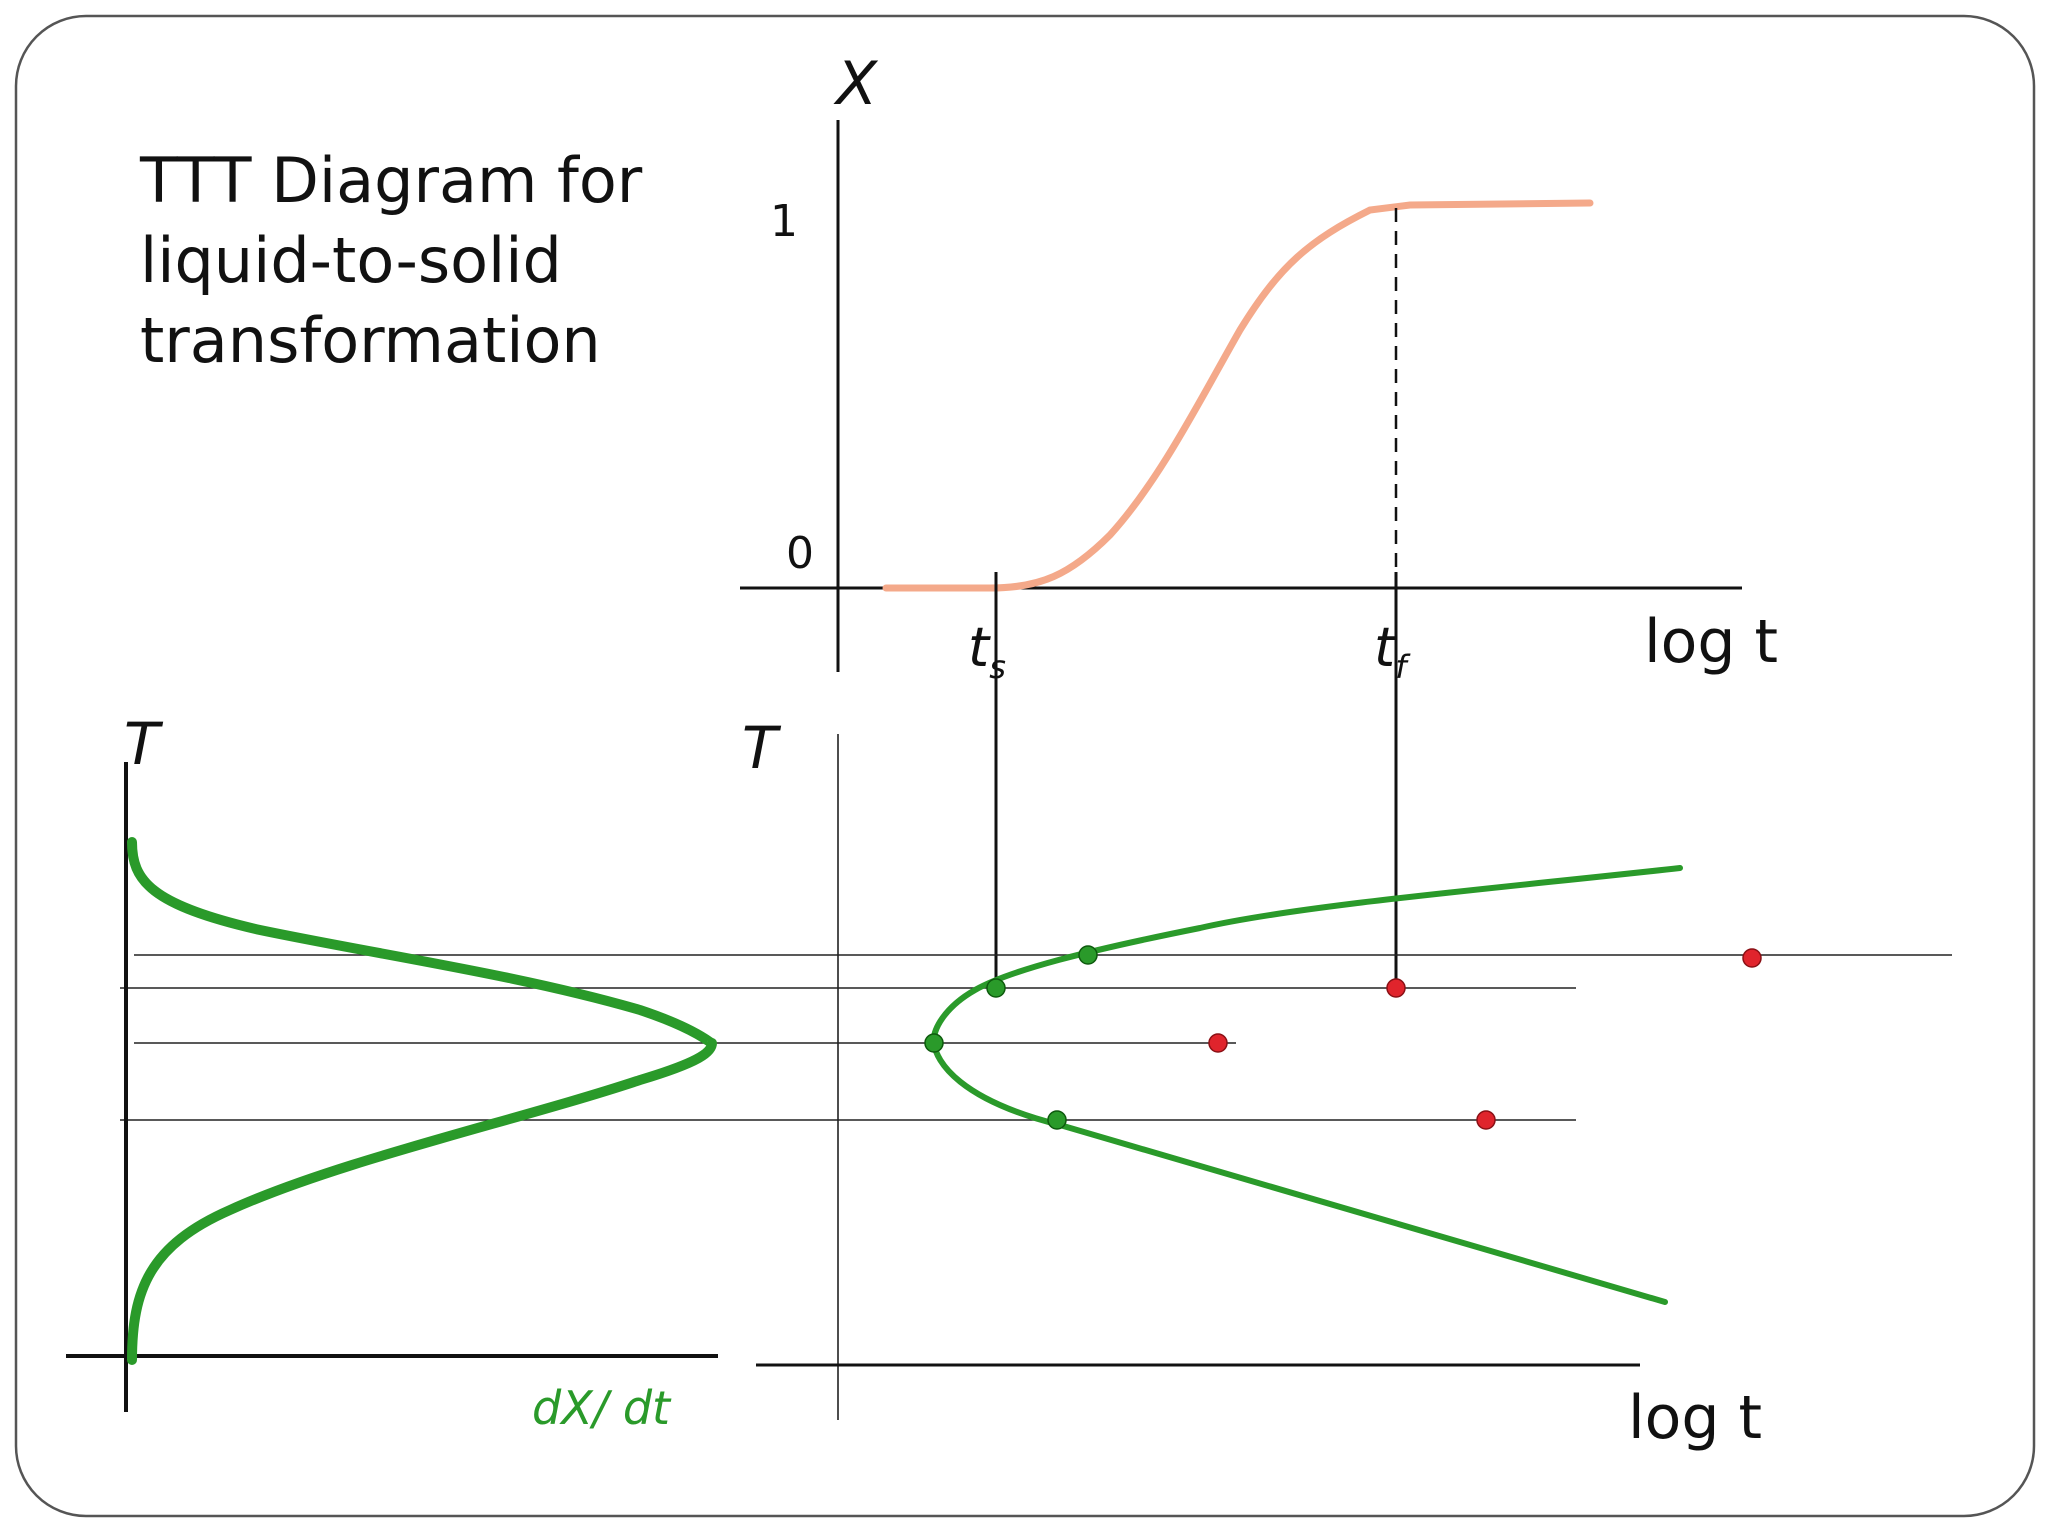 This screenshot has width=2048, height=1536. I want to click on title-line-1: TTT Diagram for, so click(391, 180).